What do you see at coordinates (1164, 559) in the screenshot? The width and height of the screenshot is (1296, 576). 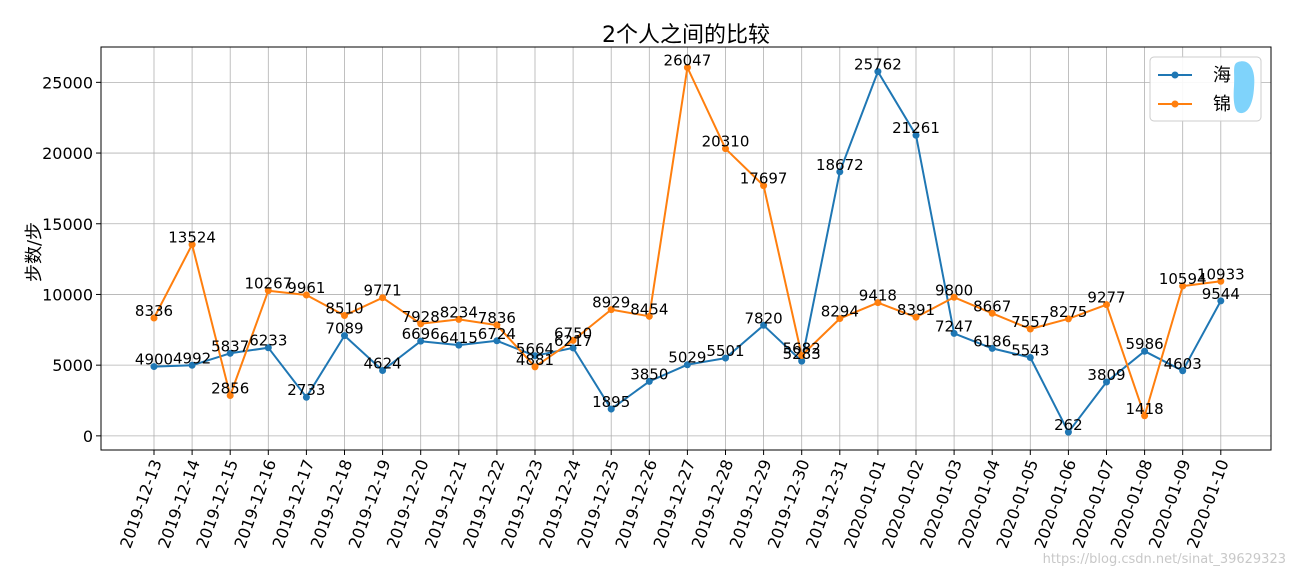 I see `watermark: https://blog.csdn.net/sinat_39629323` at bounding box center [1164, 559].